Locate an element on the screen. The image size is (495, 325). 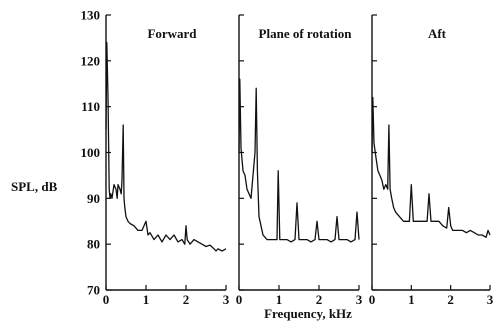
y-axis-group: 70 80 90 100 110 120 130 is located at coordinates (91, 153).